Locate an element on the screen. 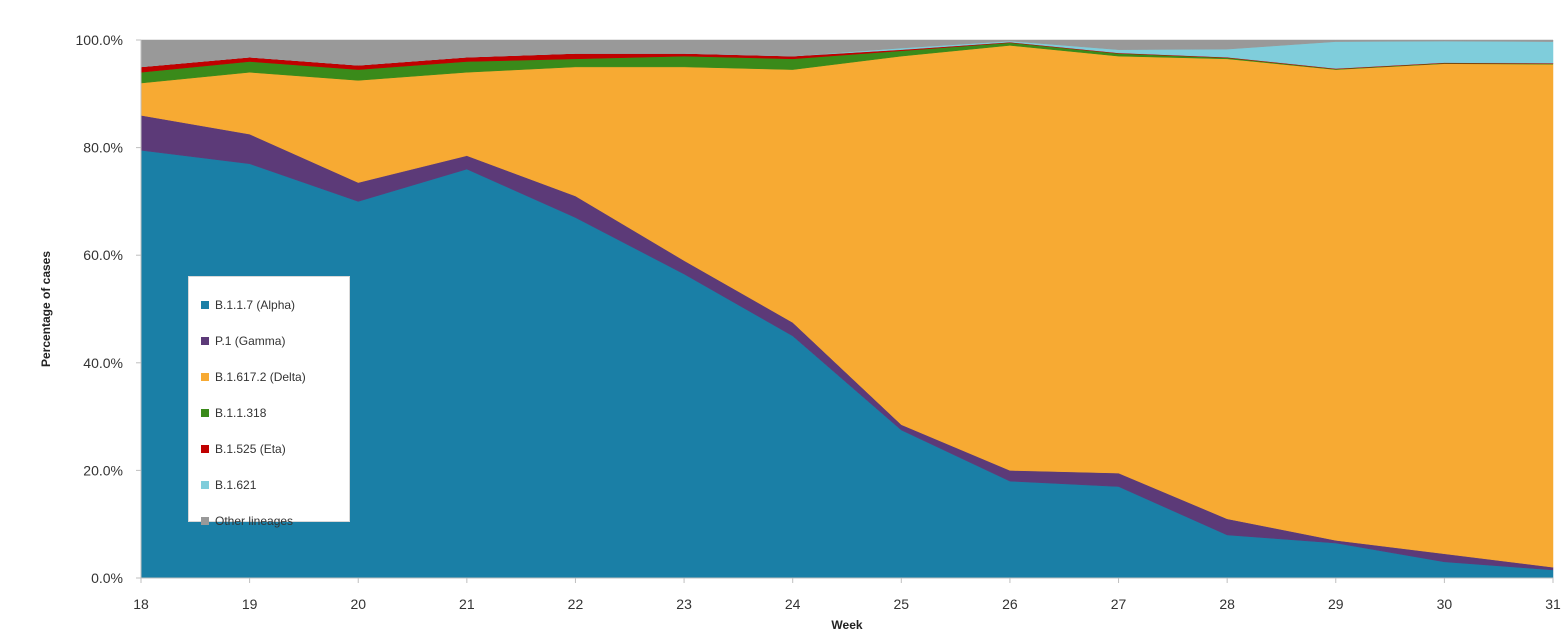  legend-item-eta: B.1.525 (Eta) is located at coordinates (275, 449).